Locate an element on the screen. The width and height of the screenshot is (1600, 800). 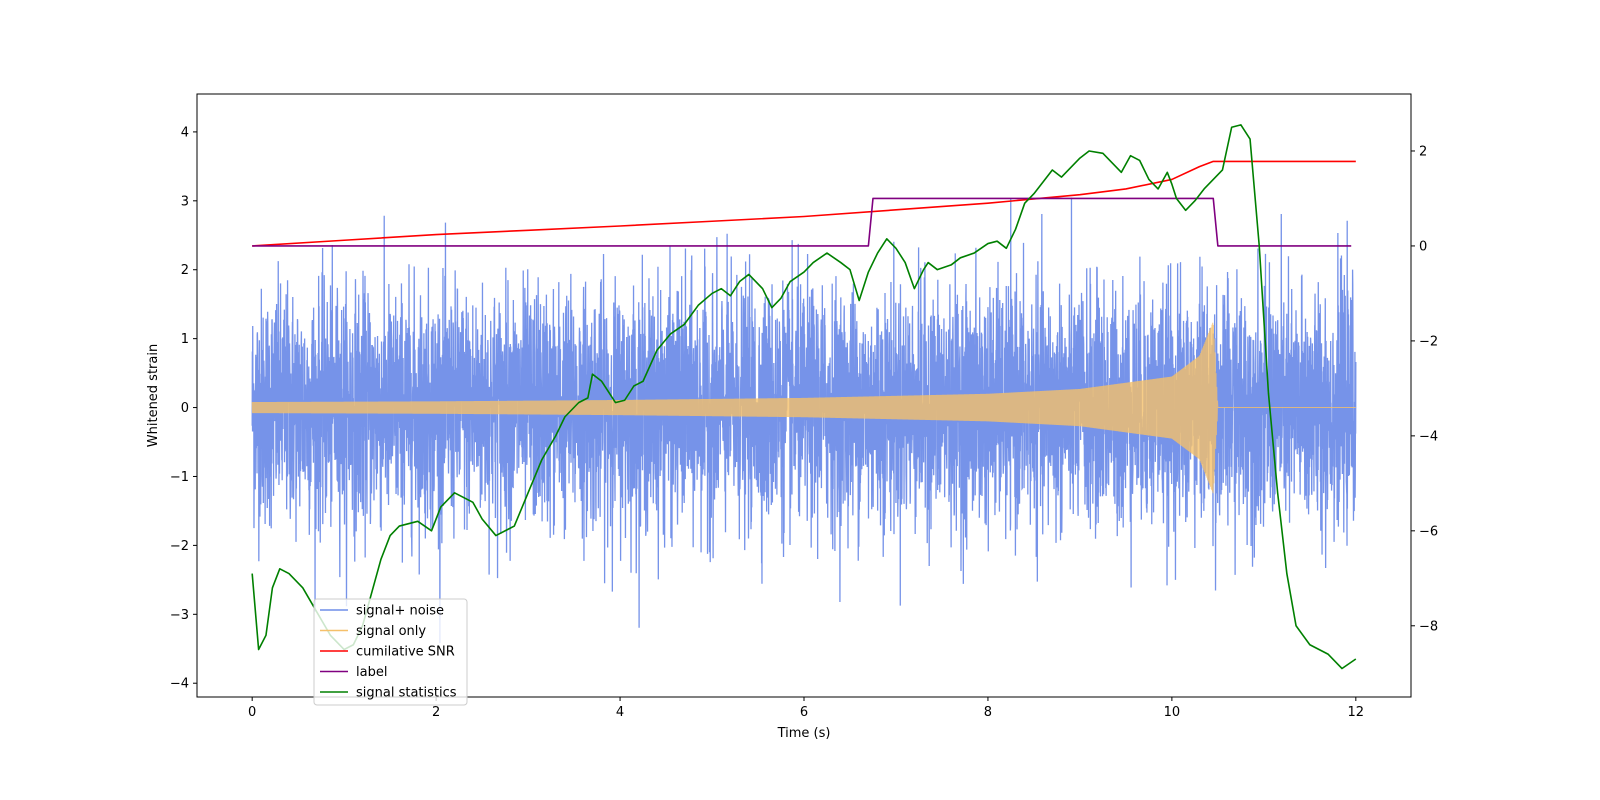
series-cumilative-snr is located at coordinates (804, 203).